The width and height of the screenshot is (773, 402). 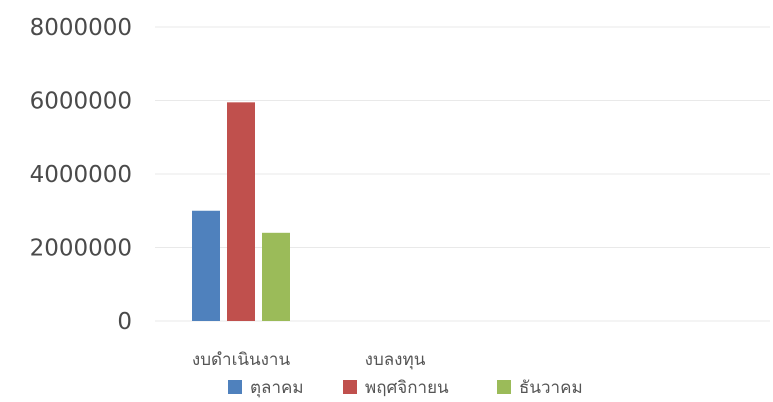 I want to click on x-category-label: งบดำเนินงาน, so click(x=241, y=360).